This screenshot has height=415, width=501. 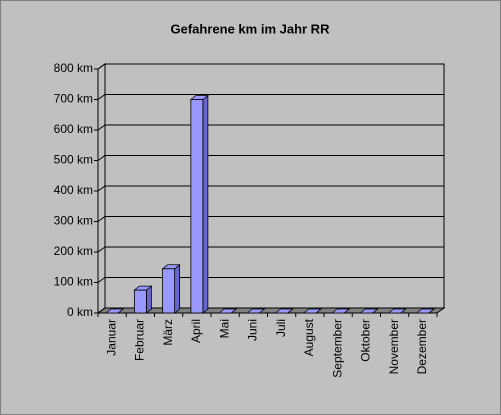 What do you see at coordinates (422, 346) in the screenshot?
I see `x-tick-label: Dezember` at bounding box center [422, 346].